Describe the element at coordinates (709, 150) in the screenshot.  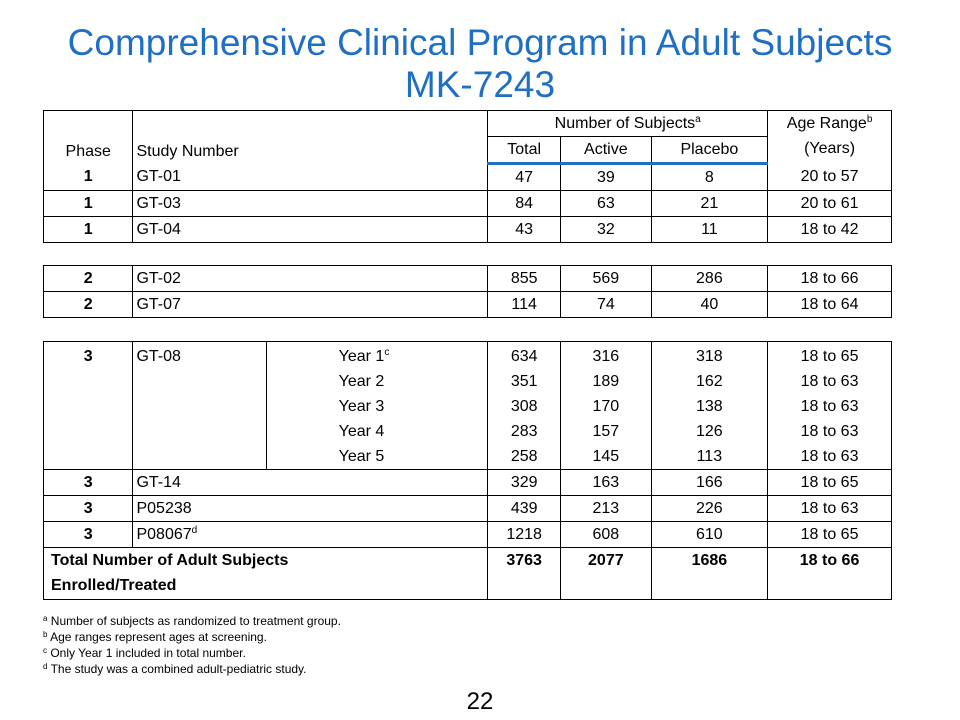
I see `header-placebo: Placebo` at that location.